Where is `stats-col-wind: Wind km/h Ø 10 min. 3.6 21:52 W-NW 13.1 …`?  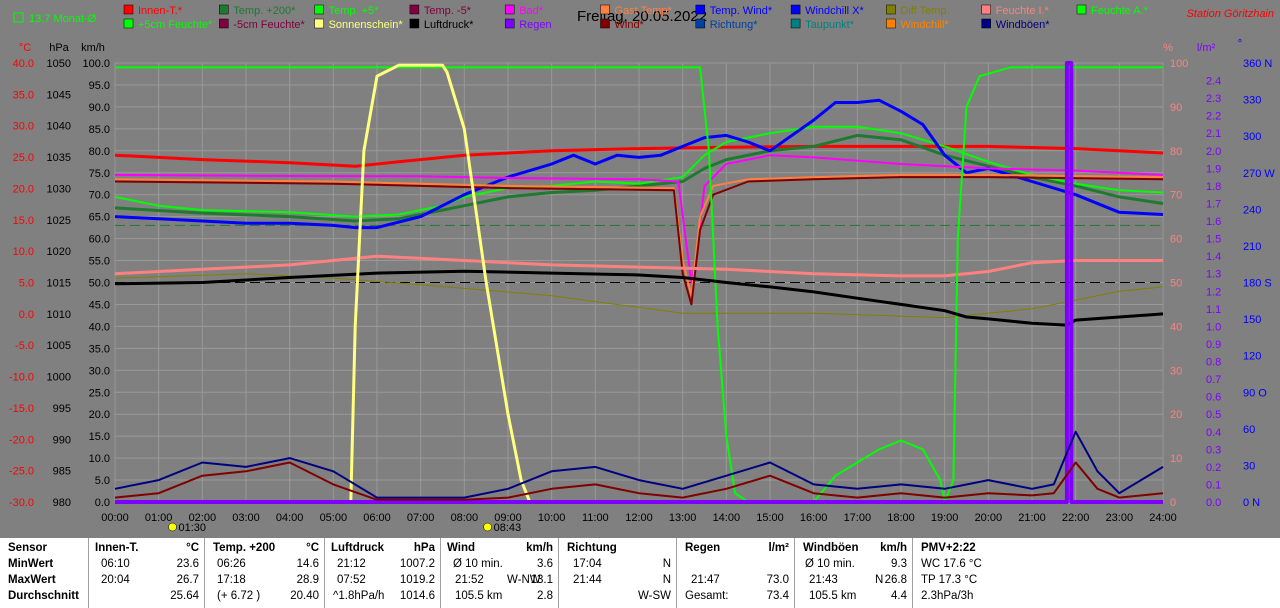
stats-col-wind: Wind km/h Ø 10 min. 3.6 21:52 W-NW 13.1 … is located at coordinates (499, 573).